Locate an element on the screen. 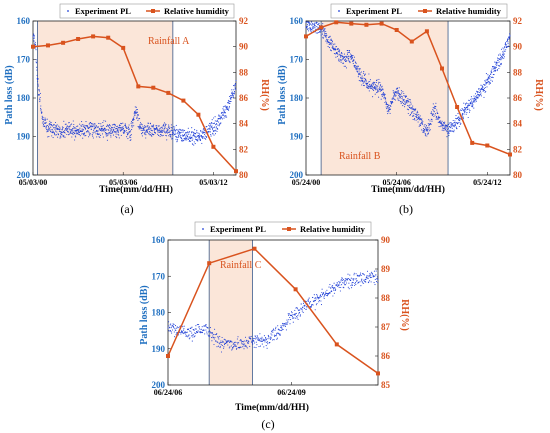 The width and height of the screenshot is (550, 433). y-left-tick-label: 190 is located at coordinates (159, 349).